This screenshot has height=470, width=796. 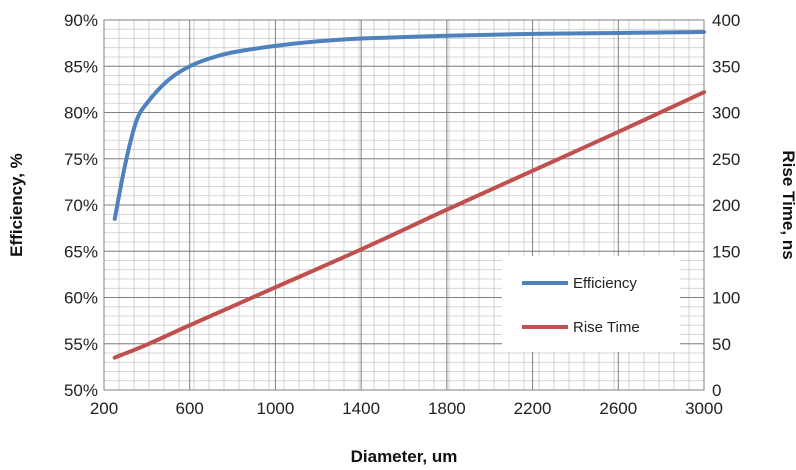 What do you see at coordinates (81, 66) in the screenshot?
I see `y-left-tick-label: 85%` at bounding box center [81, 66].